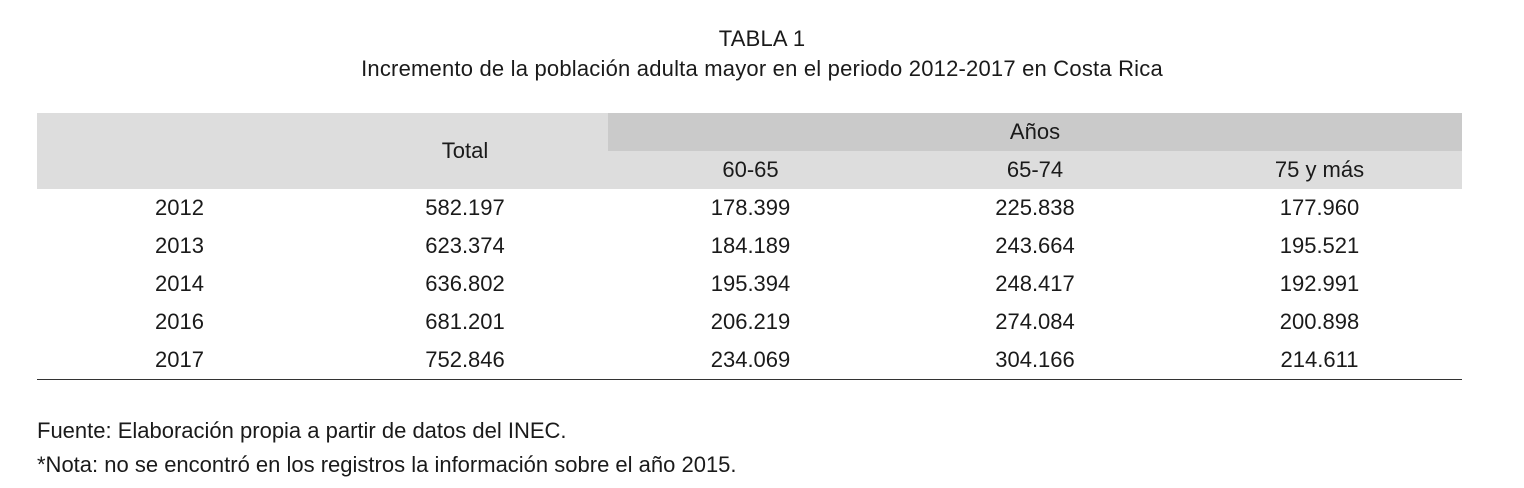  I want to click on cell-60-65: 195.394, so click(750, 283).